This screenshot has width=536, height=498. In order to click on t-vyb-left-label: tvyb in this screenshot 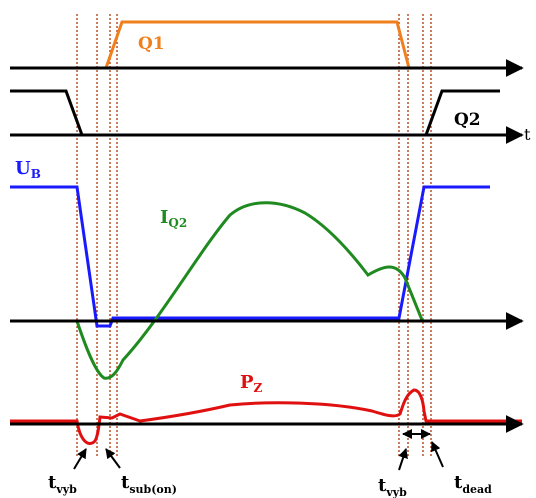, I will do `click(62, 484)`.